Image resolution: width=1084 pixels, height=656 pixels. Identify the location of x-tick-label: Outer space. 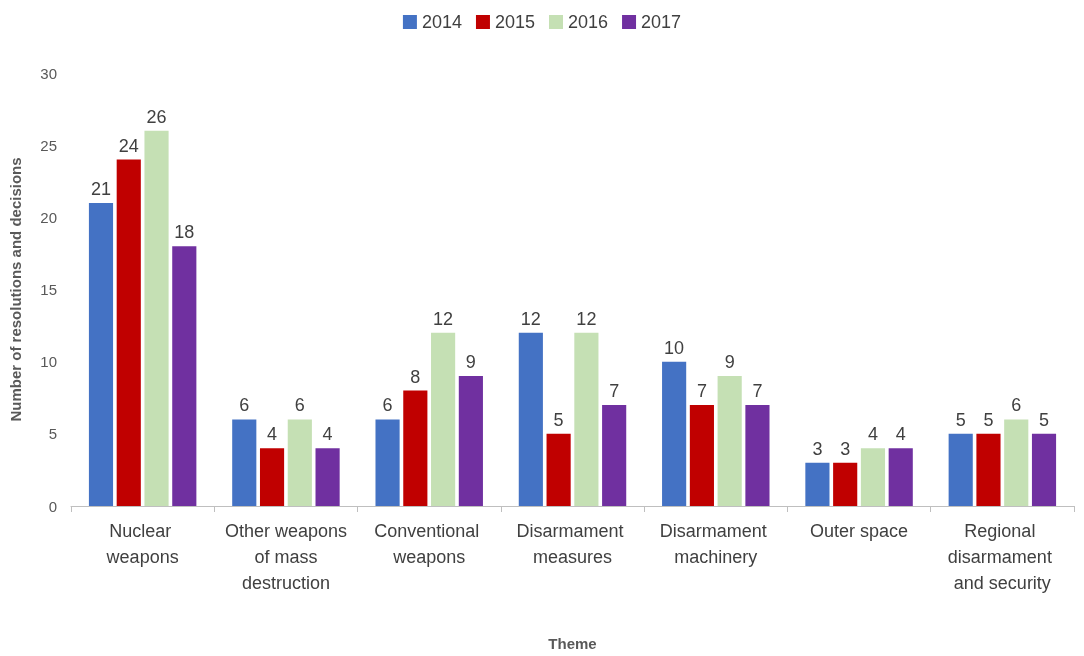
(859, 531).